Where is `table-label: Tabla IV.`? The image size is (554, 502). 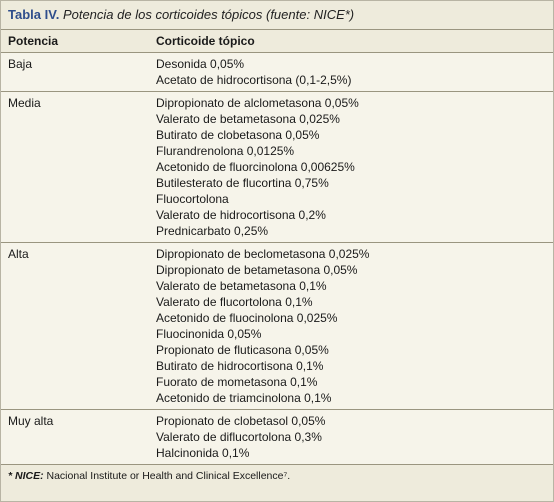
table-label: Tabla IV. is located at coordinates (34, 14).